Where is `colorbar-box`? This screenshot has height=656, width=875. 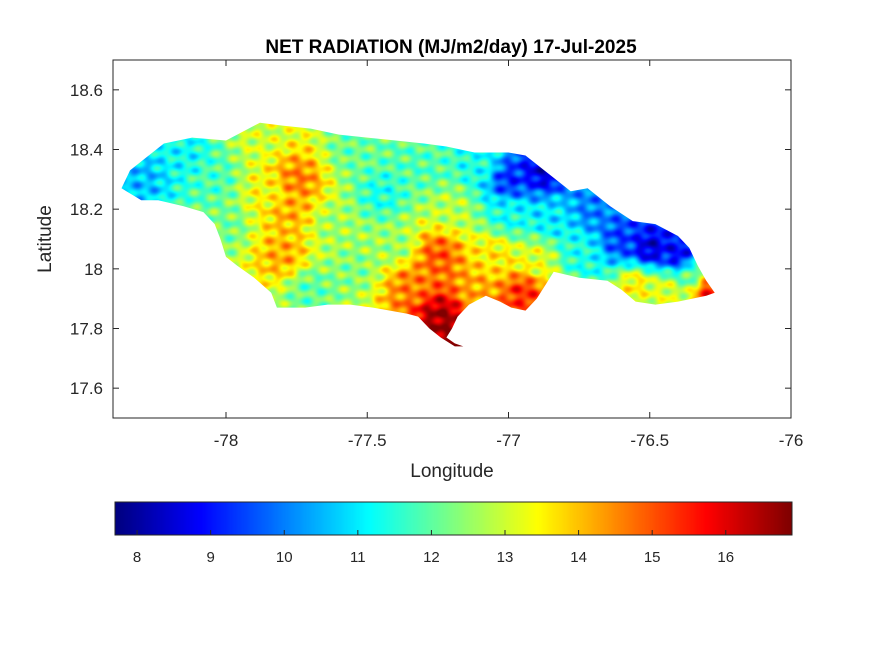 colorbar-box is located at coordinates (453, 518).